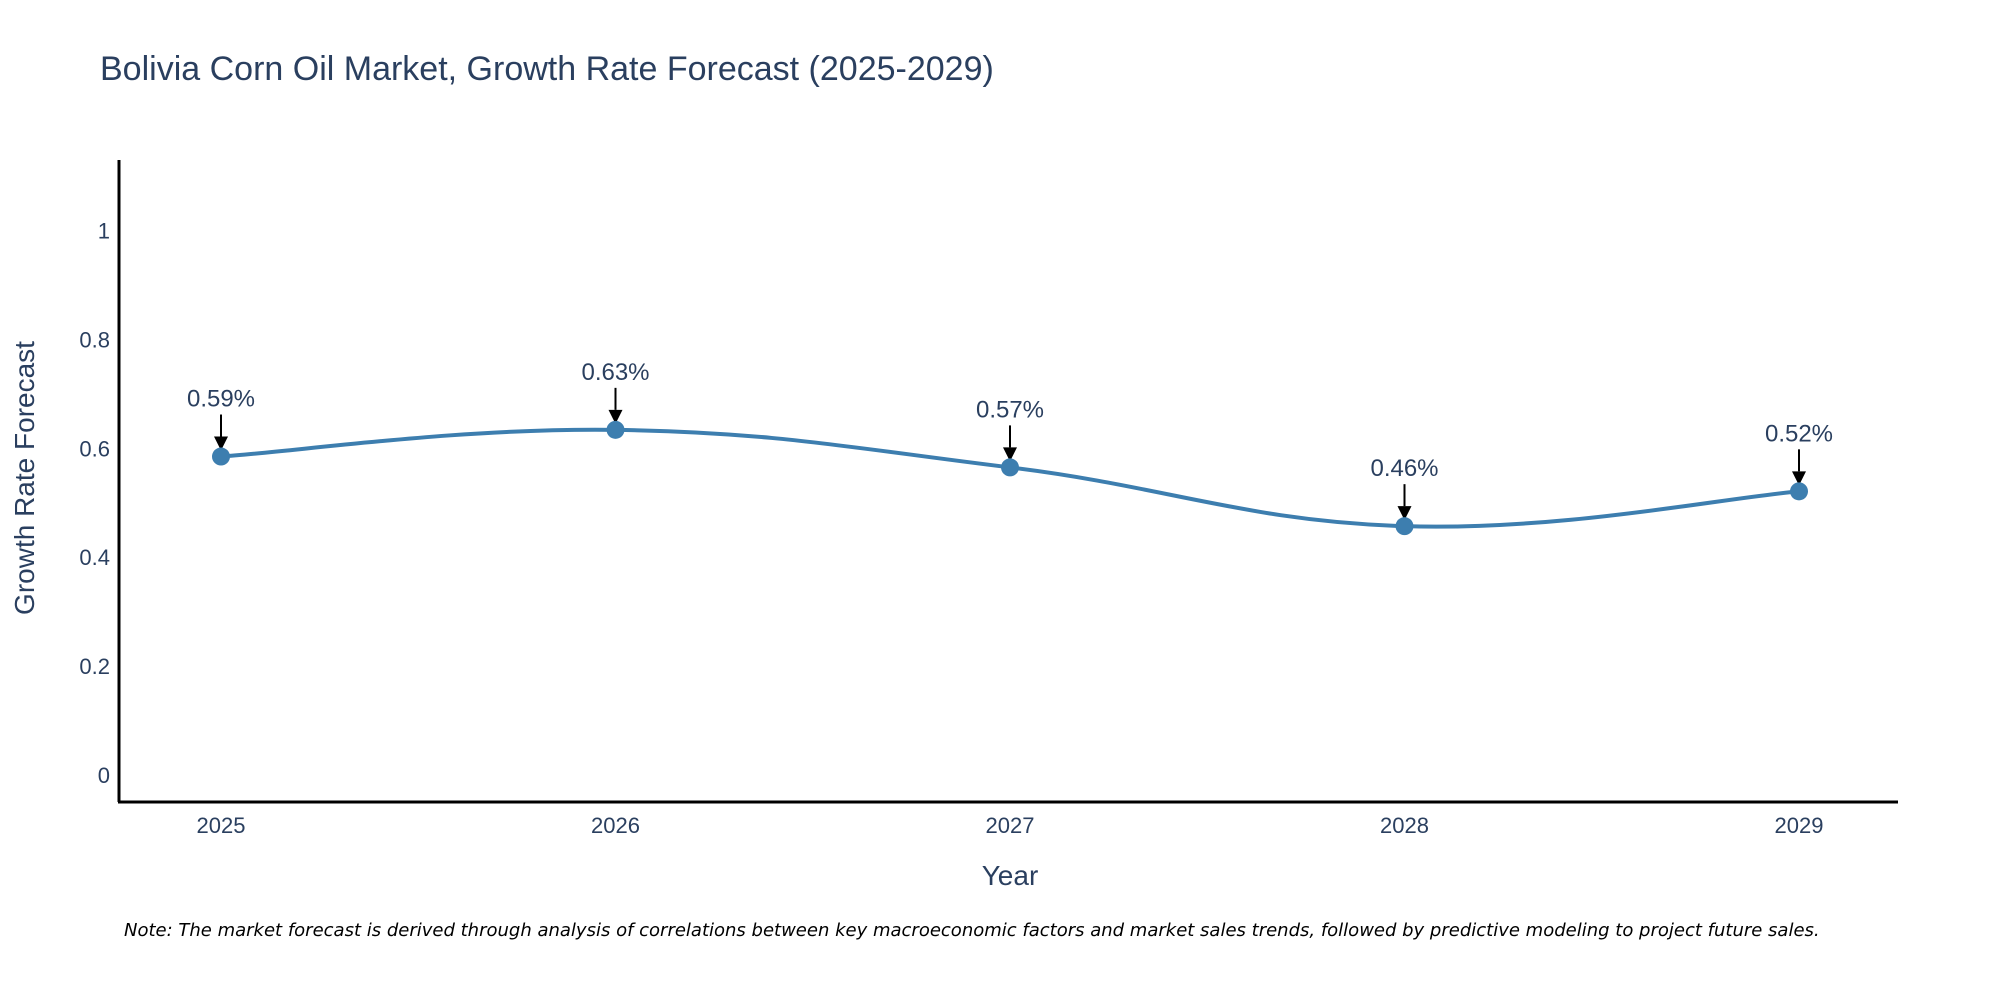 This screenshot has height=1000, width=2000. I want to click on data-label: 0.57%, so click(1010, 409).